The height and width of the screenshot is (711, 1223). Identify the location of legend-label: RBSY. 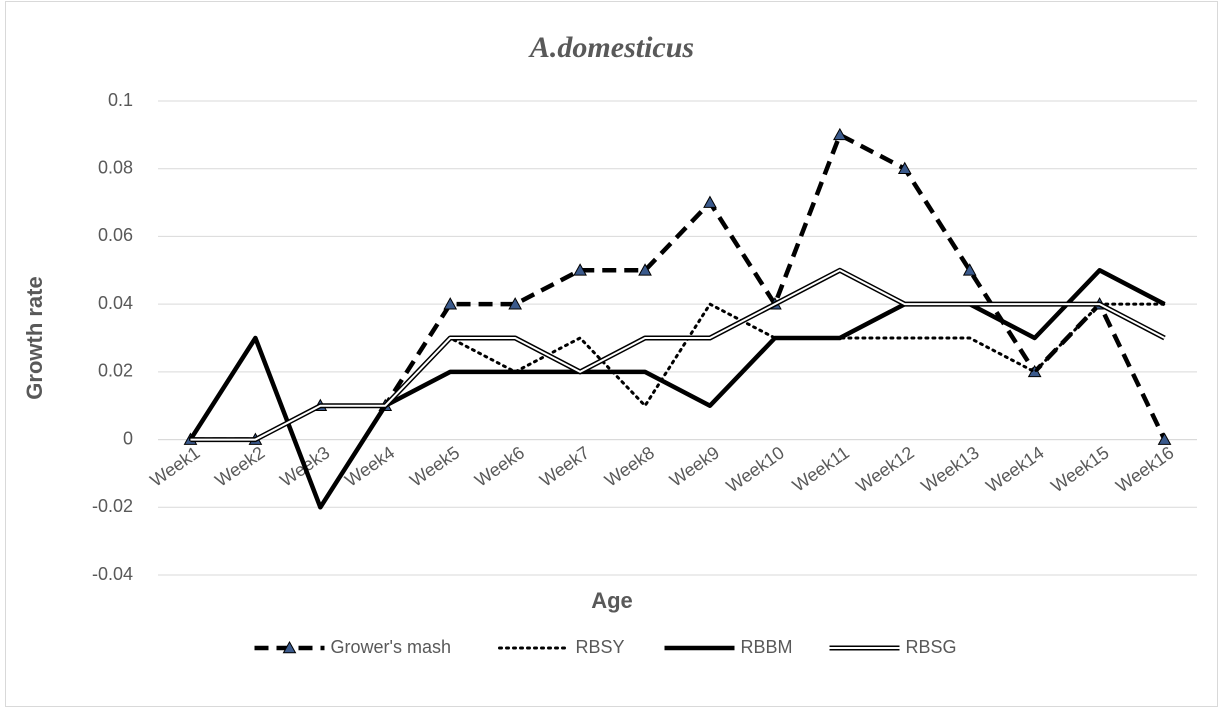
(600, 647).